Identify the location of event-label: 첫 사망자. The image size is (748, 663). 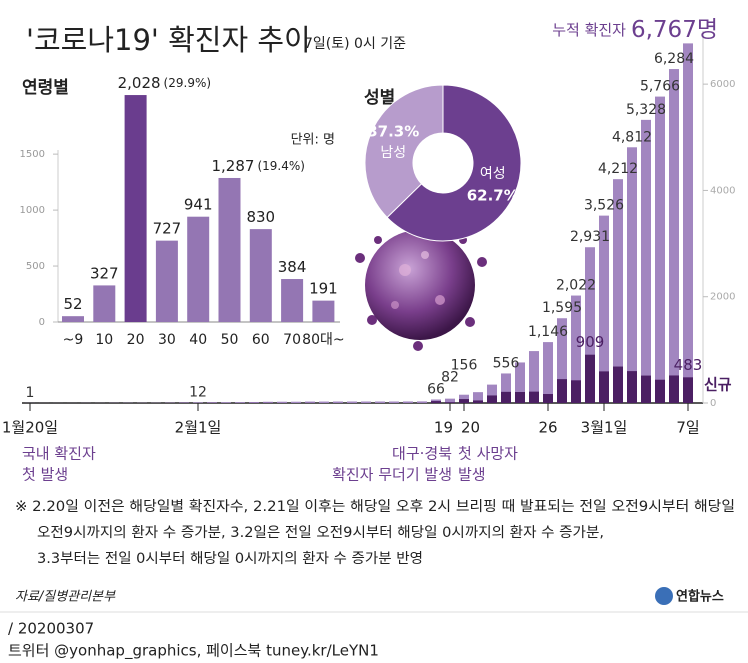
(488, 454).